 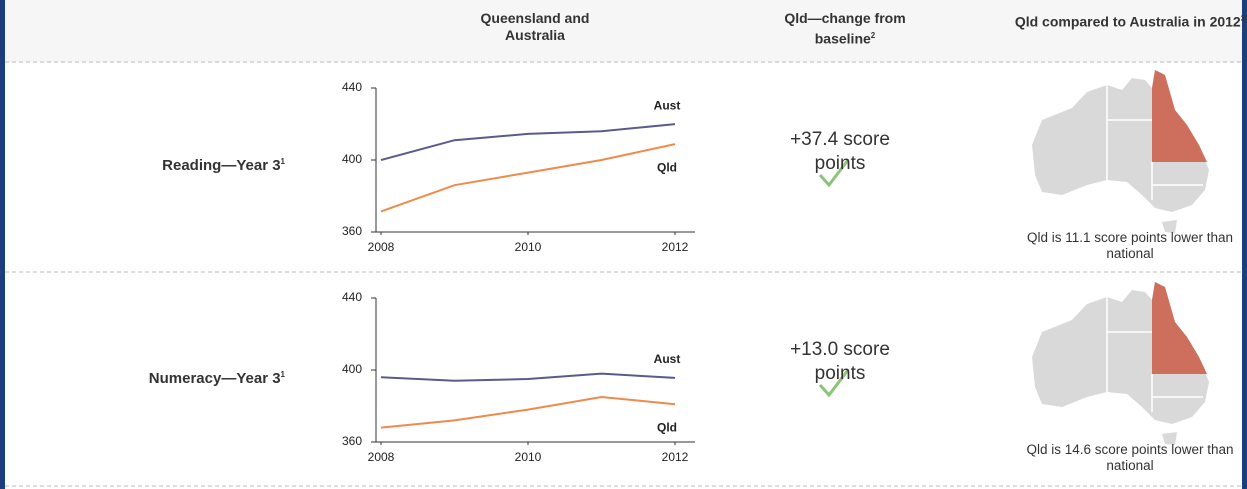 I want to click on header-text: Qld—change from baseline, so click(x=845, y=28).